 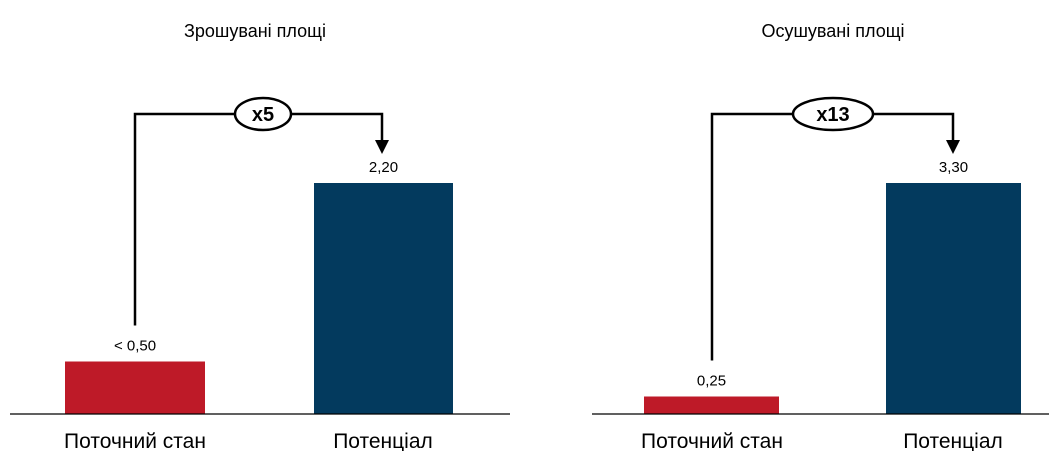 I want to click on multiplier-label: x5, so click(x=263, y=115).